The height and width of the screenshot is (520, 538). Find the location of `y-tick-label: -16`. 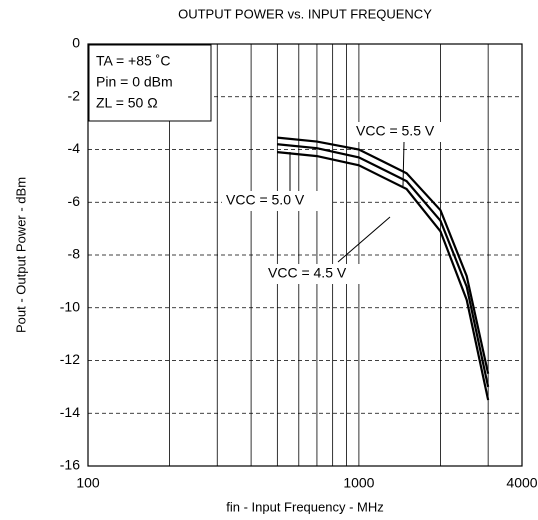

y-tick-label: -16 is located at coordinates (70, 465).